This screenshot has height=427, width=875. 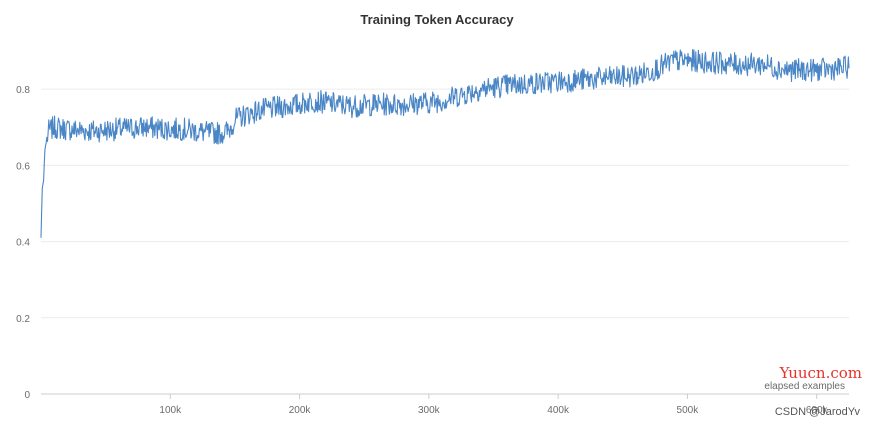 I want to click on y-axis: 0 0.2 0.4 0.6 0.8, so click(x=23, y=243).